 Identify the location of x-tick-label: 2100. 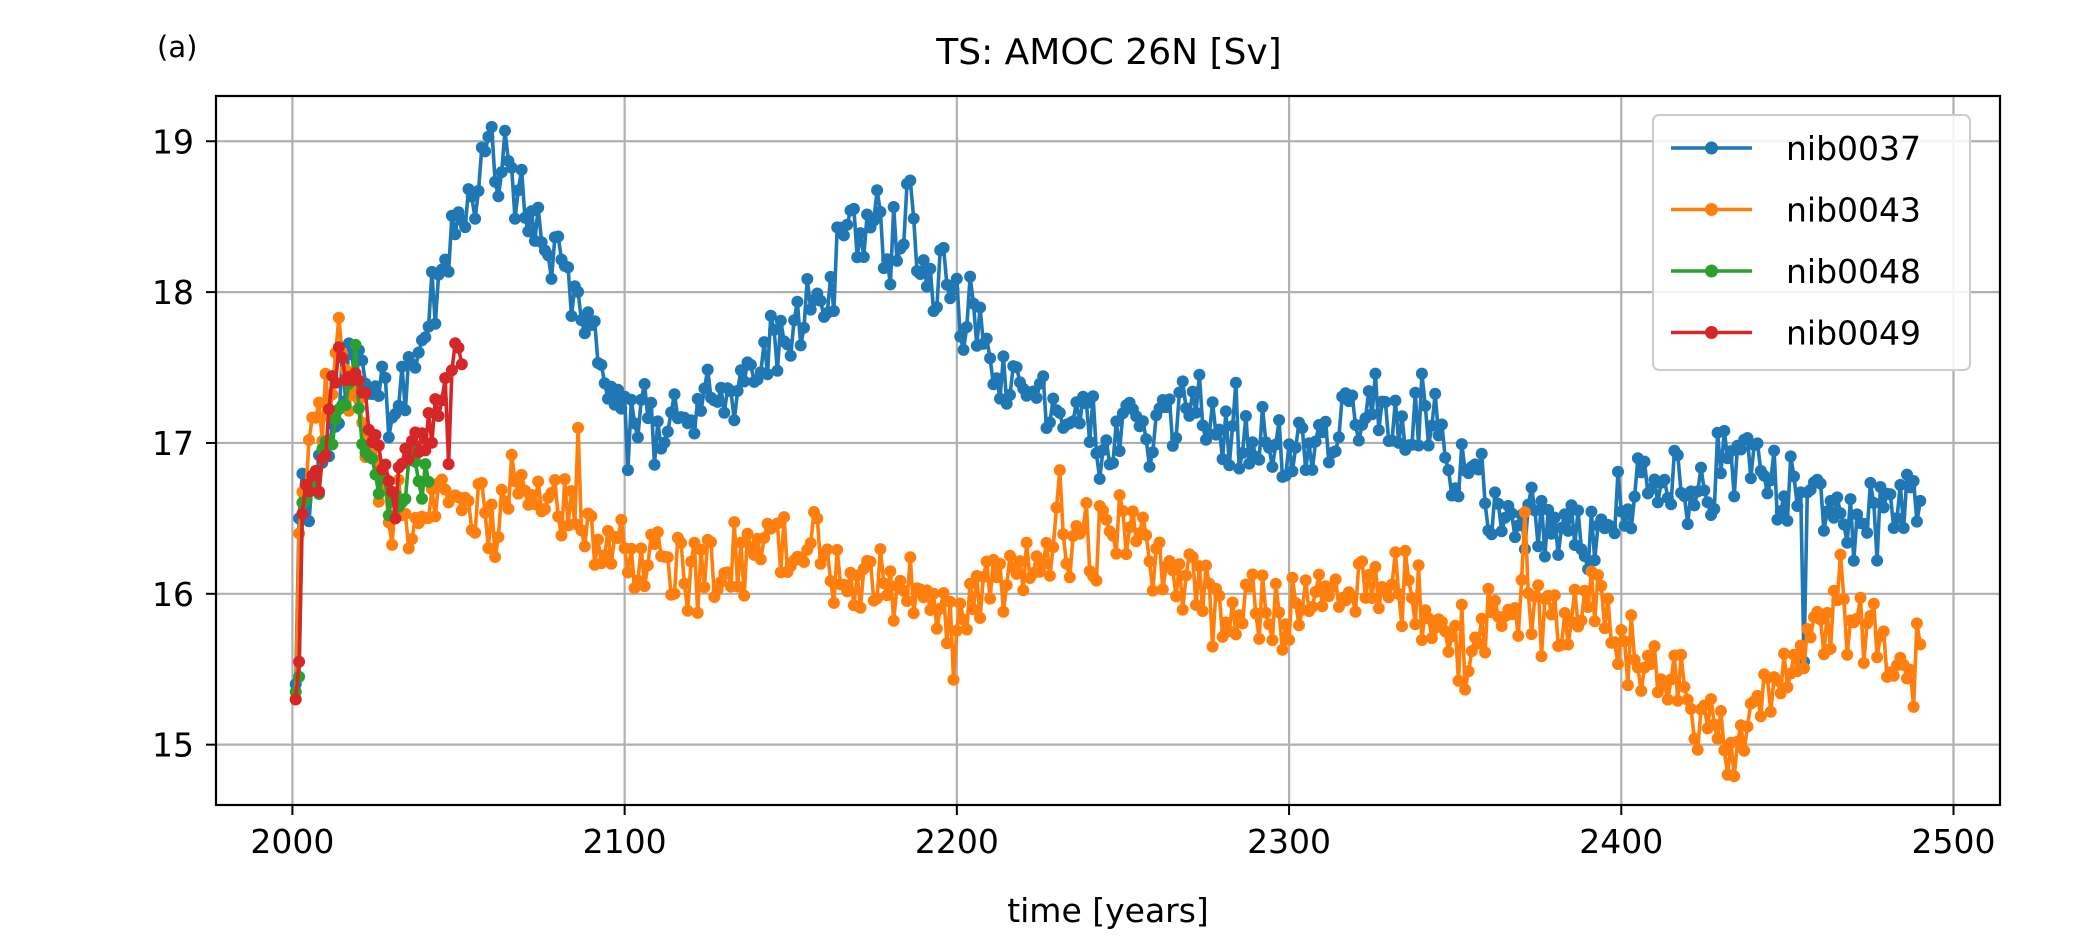
(625, 841).